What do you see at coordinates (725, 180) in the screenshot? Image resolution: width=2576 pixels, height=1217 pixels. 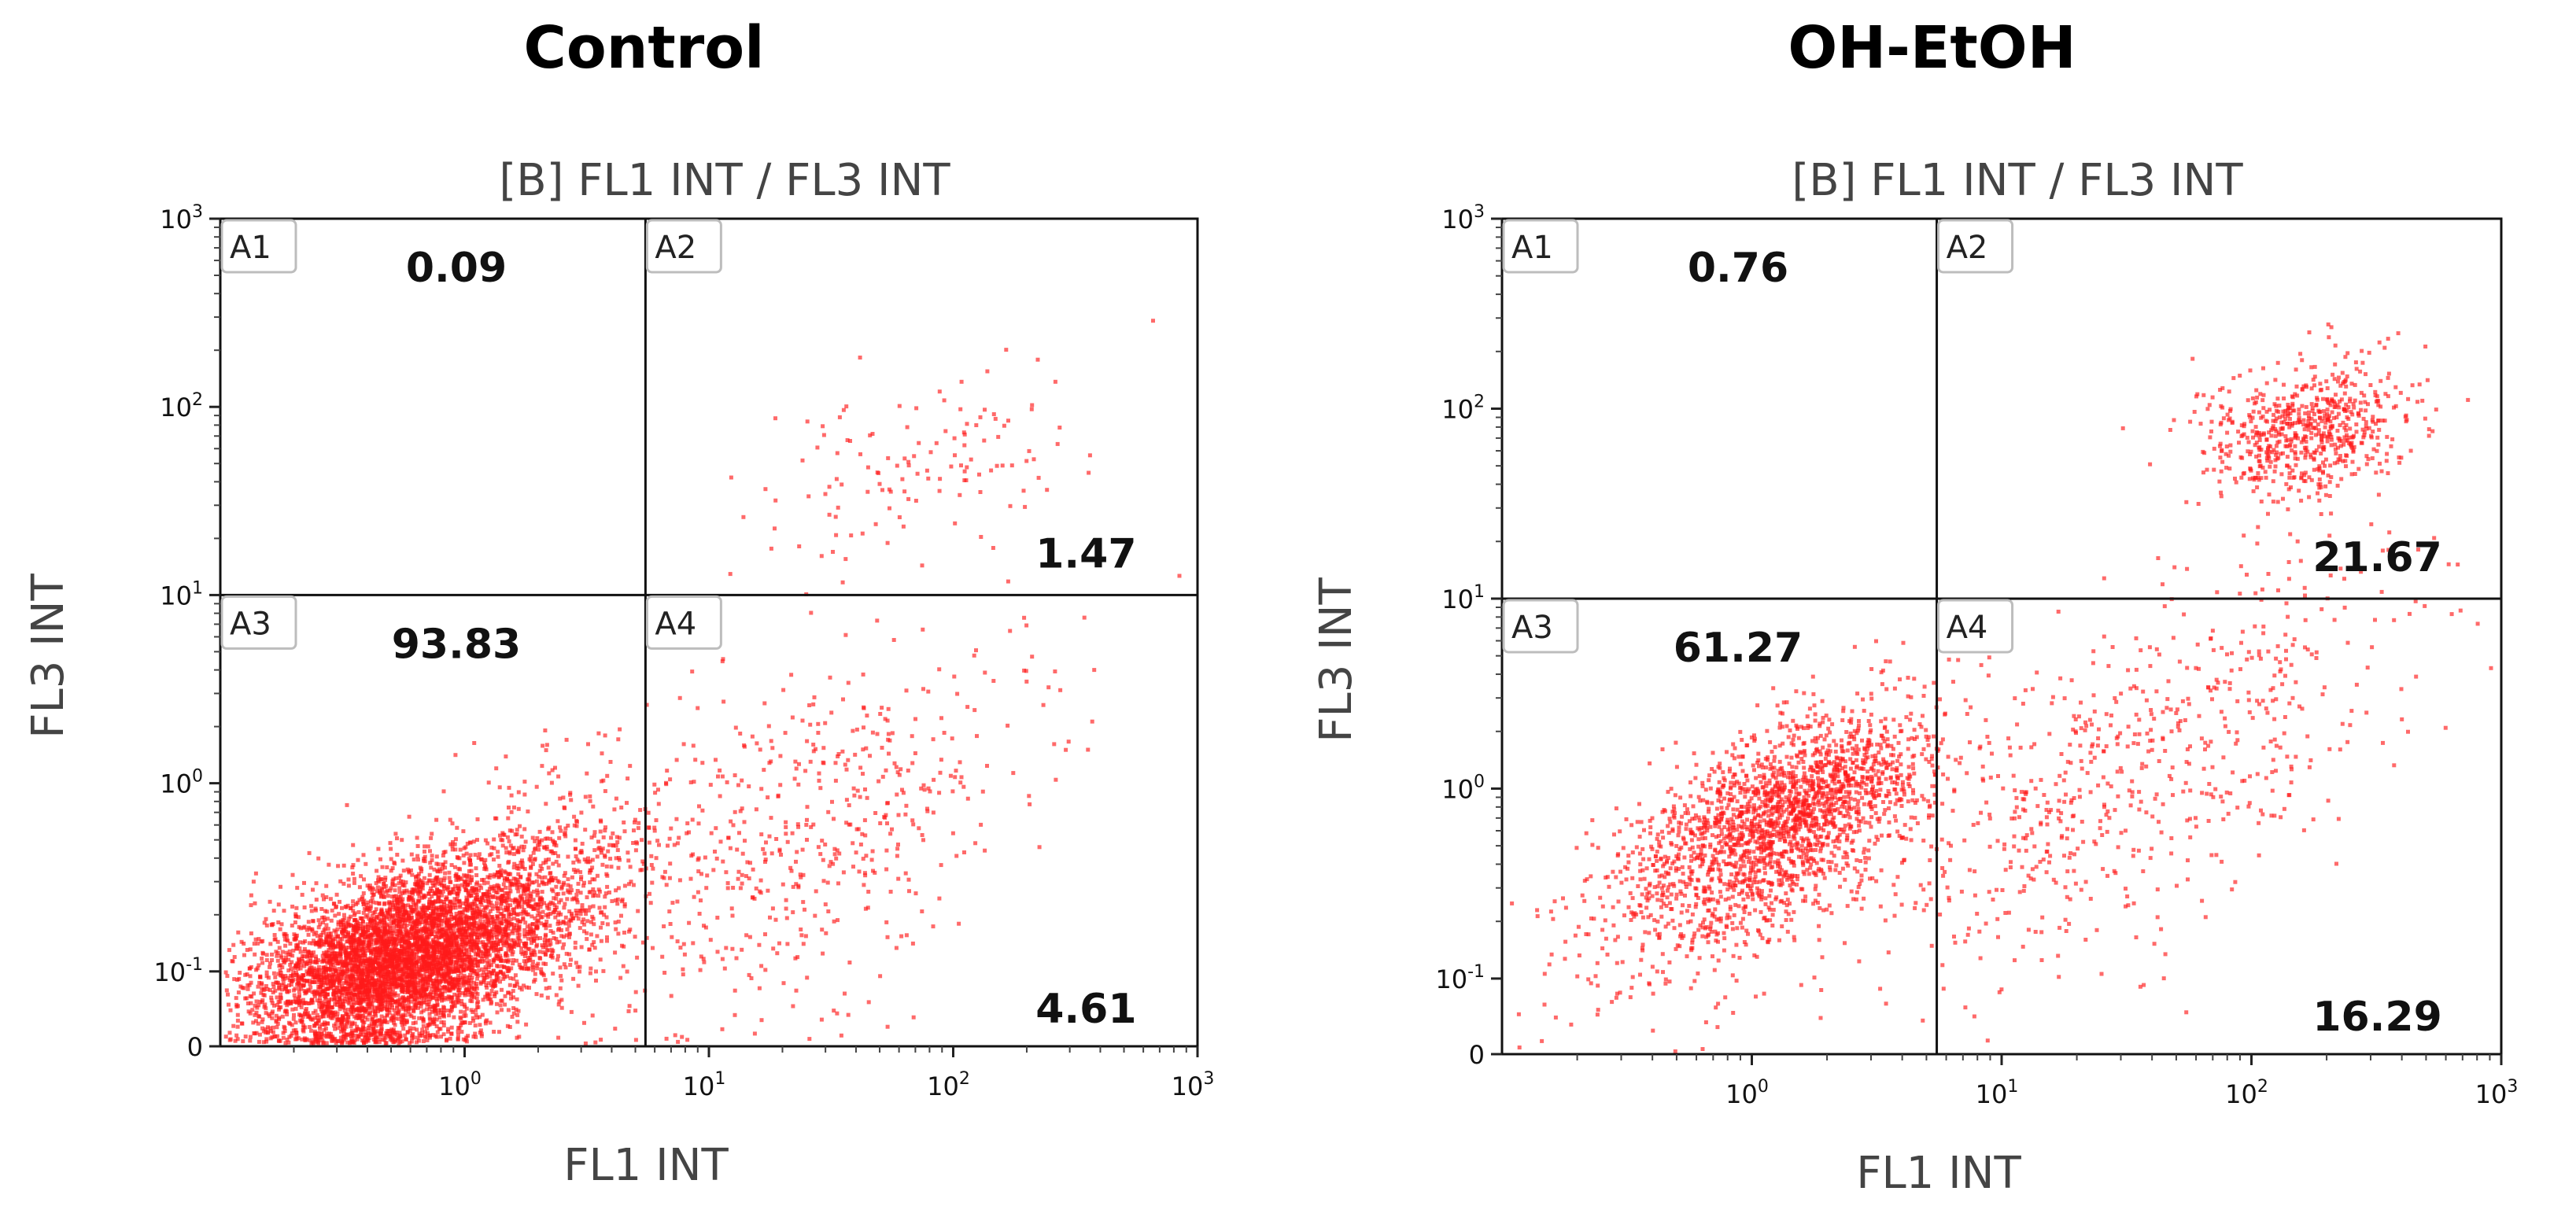 I see `plot-title: [B] FL1 INT / FL3 INT` at bounding box center [725, 180].